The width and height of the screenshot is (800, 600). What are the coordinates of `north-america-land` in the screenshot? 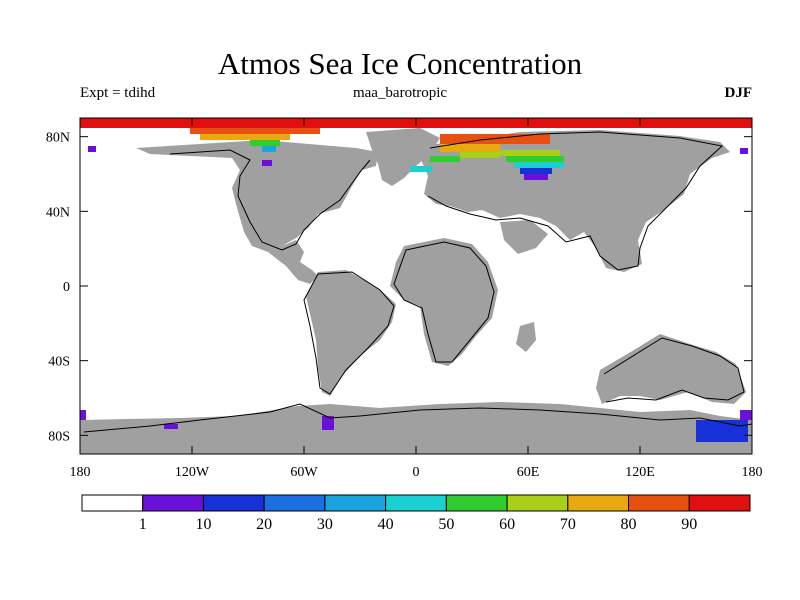 It's located at (257, 196).